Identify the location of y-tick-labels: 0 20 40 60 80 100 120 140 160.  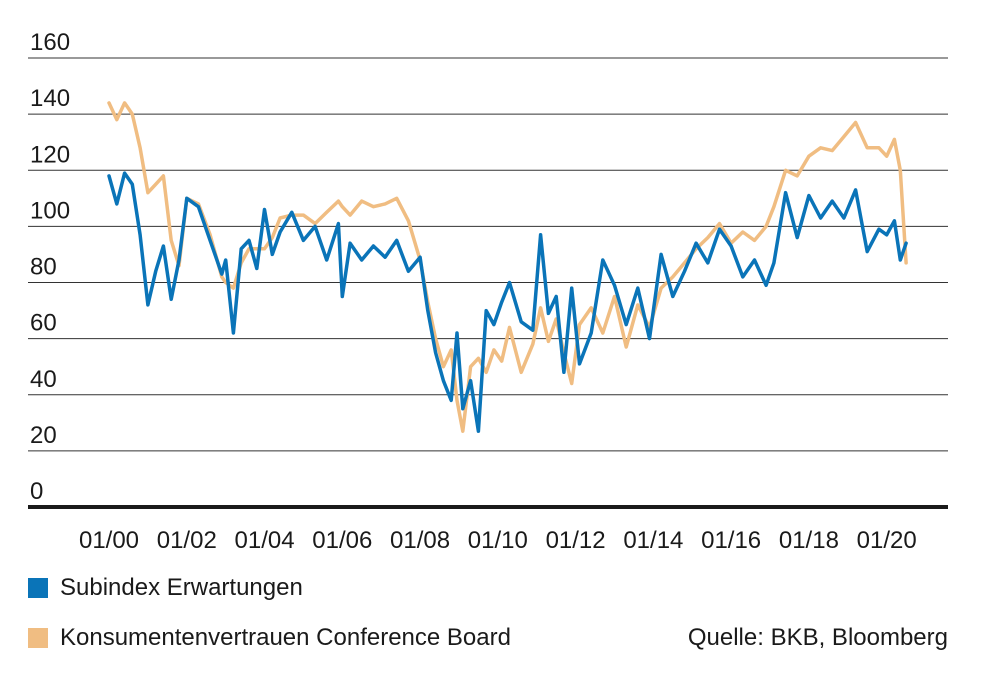
(50, 267).